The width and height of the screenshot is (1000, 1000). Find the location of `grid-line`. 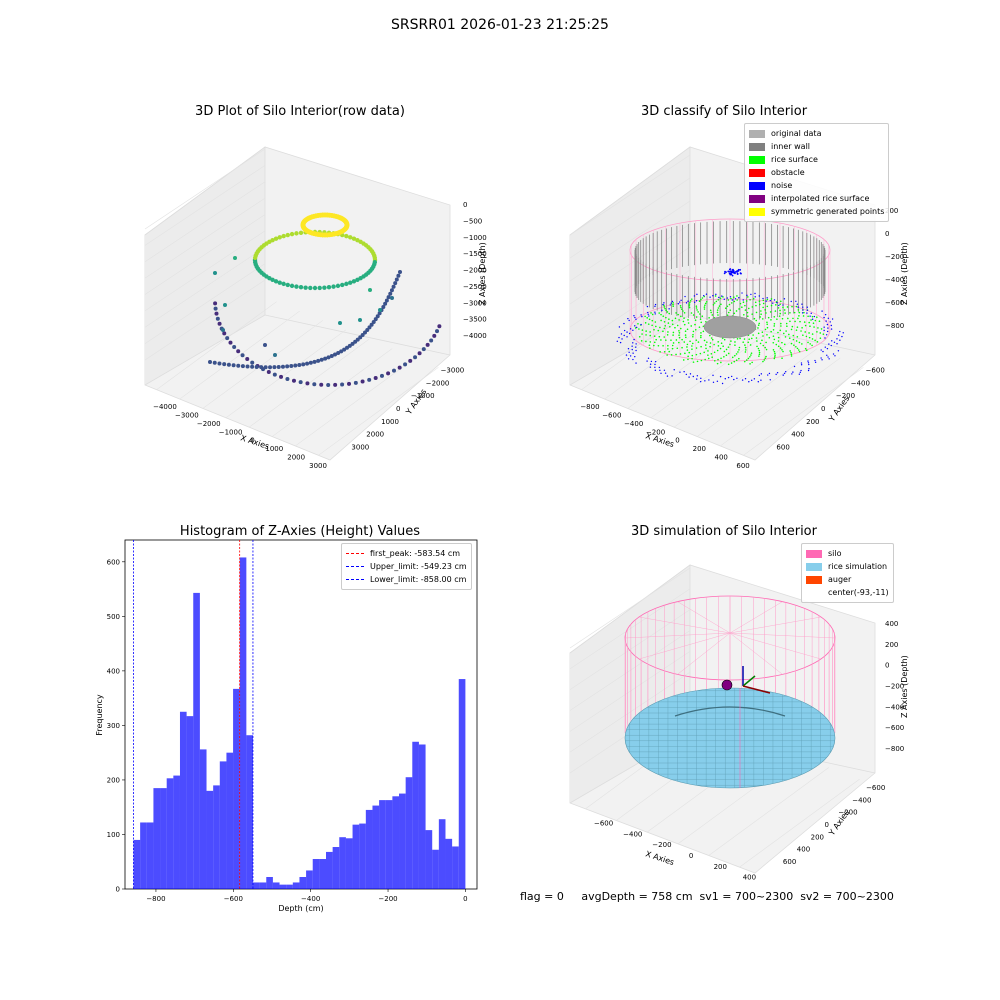

grid-line is located at coordinates (205, 320).